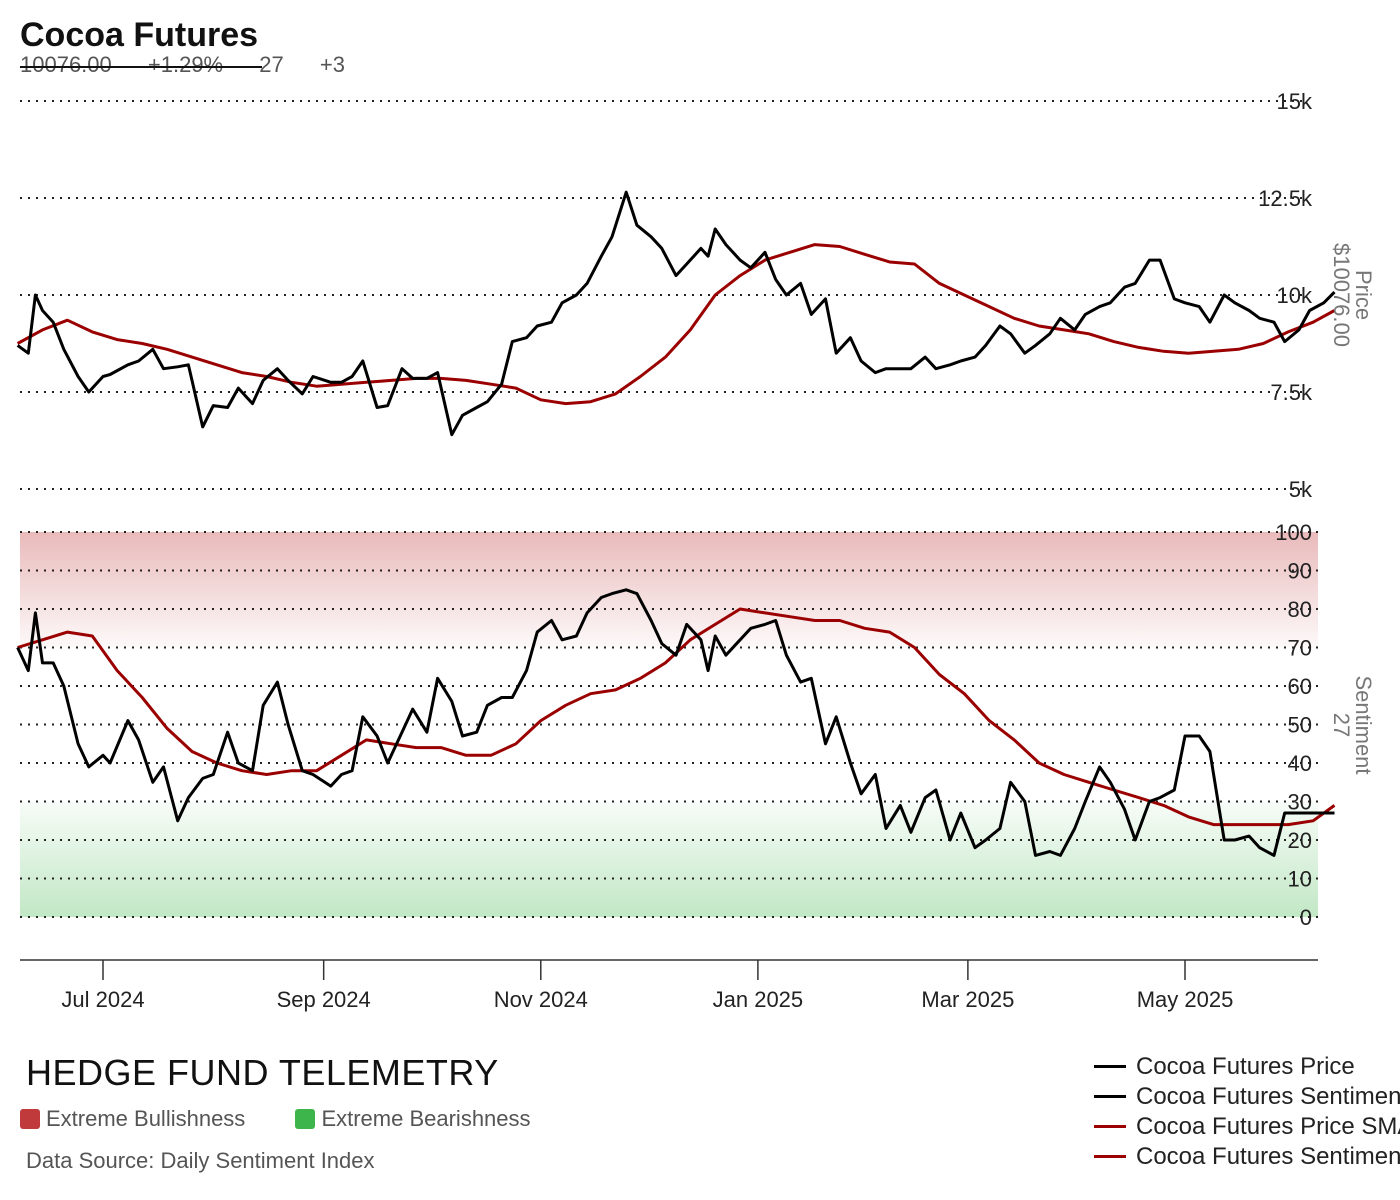 Image resolution: width=1400 pixels, height=1200 pixels. What do you see at coordinates (1301, 489) in the screenshot?
I see `price-tick-label: 5k` at bounding box center [1301, 489].